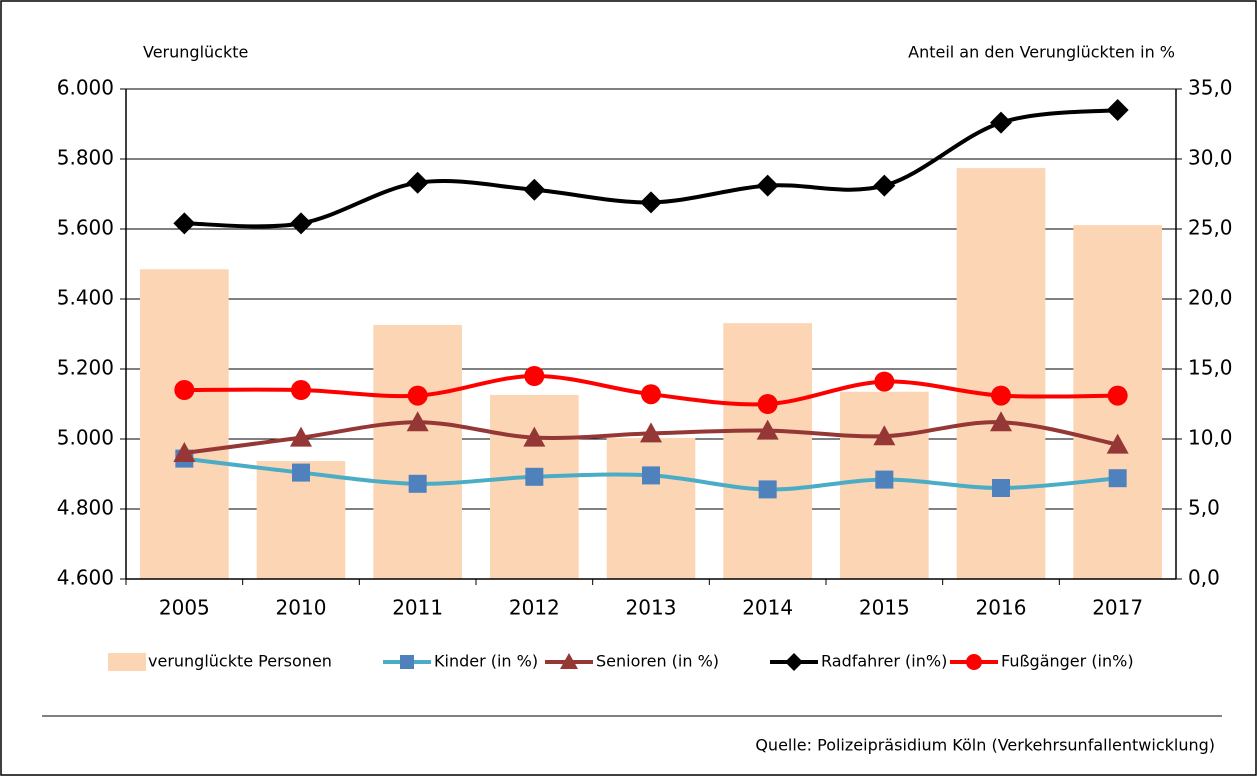  Describe the element at coordinates (417, 608) in the screenshot. I see `x-tick-label: 2011` at that location.